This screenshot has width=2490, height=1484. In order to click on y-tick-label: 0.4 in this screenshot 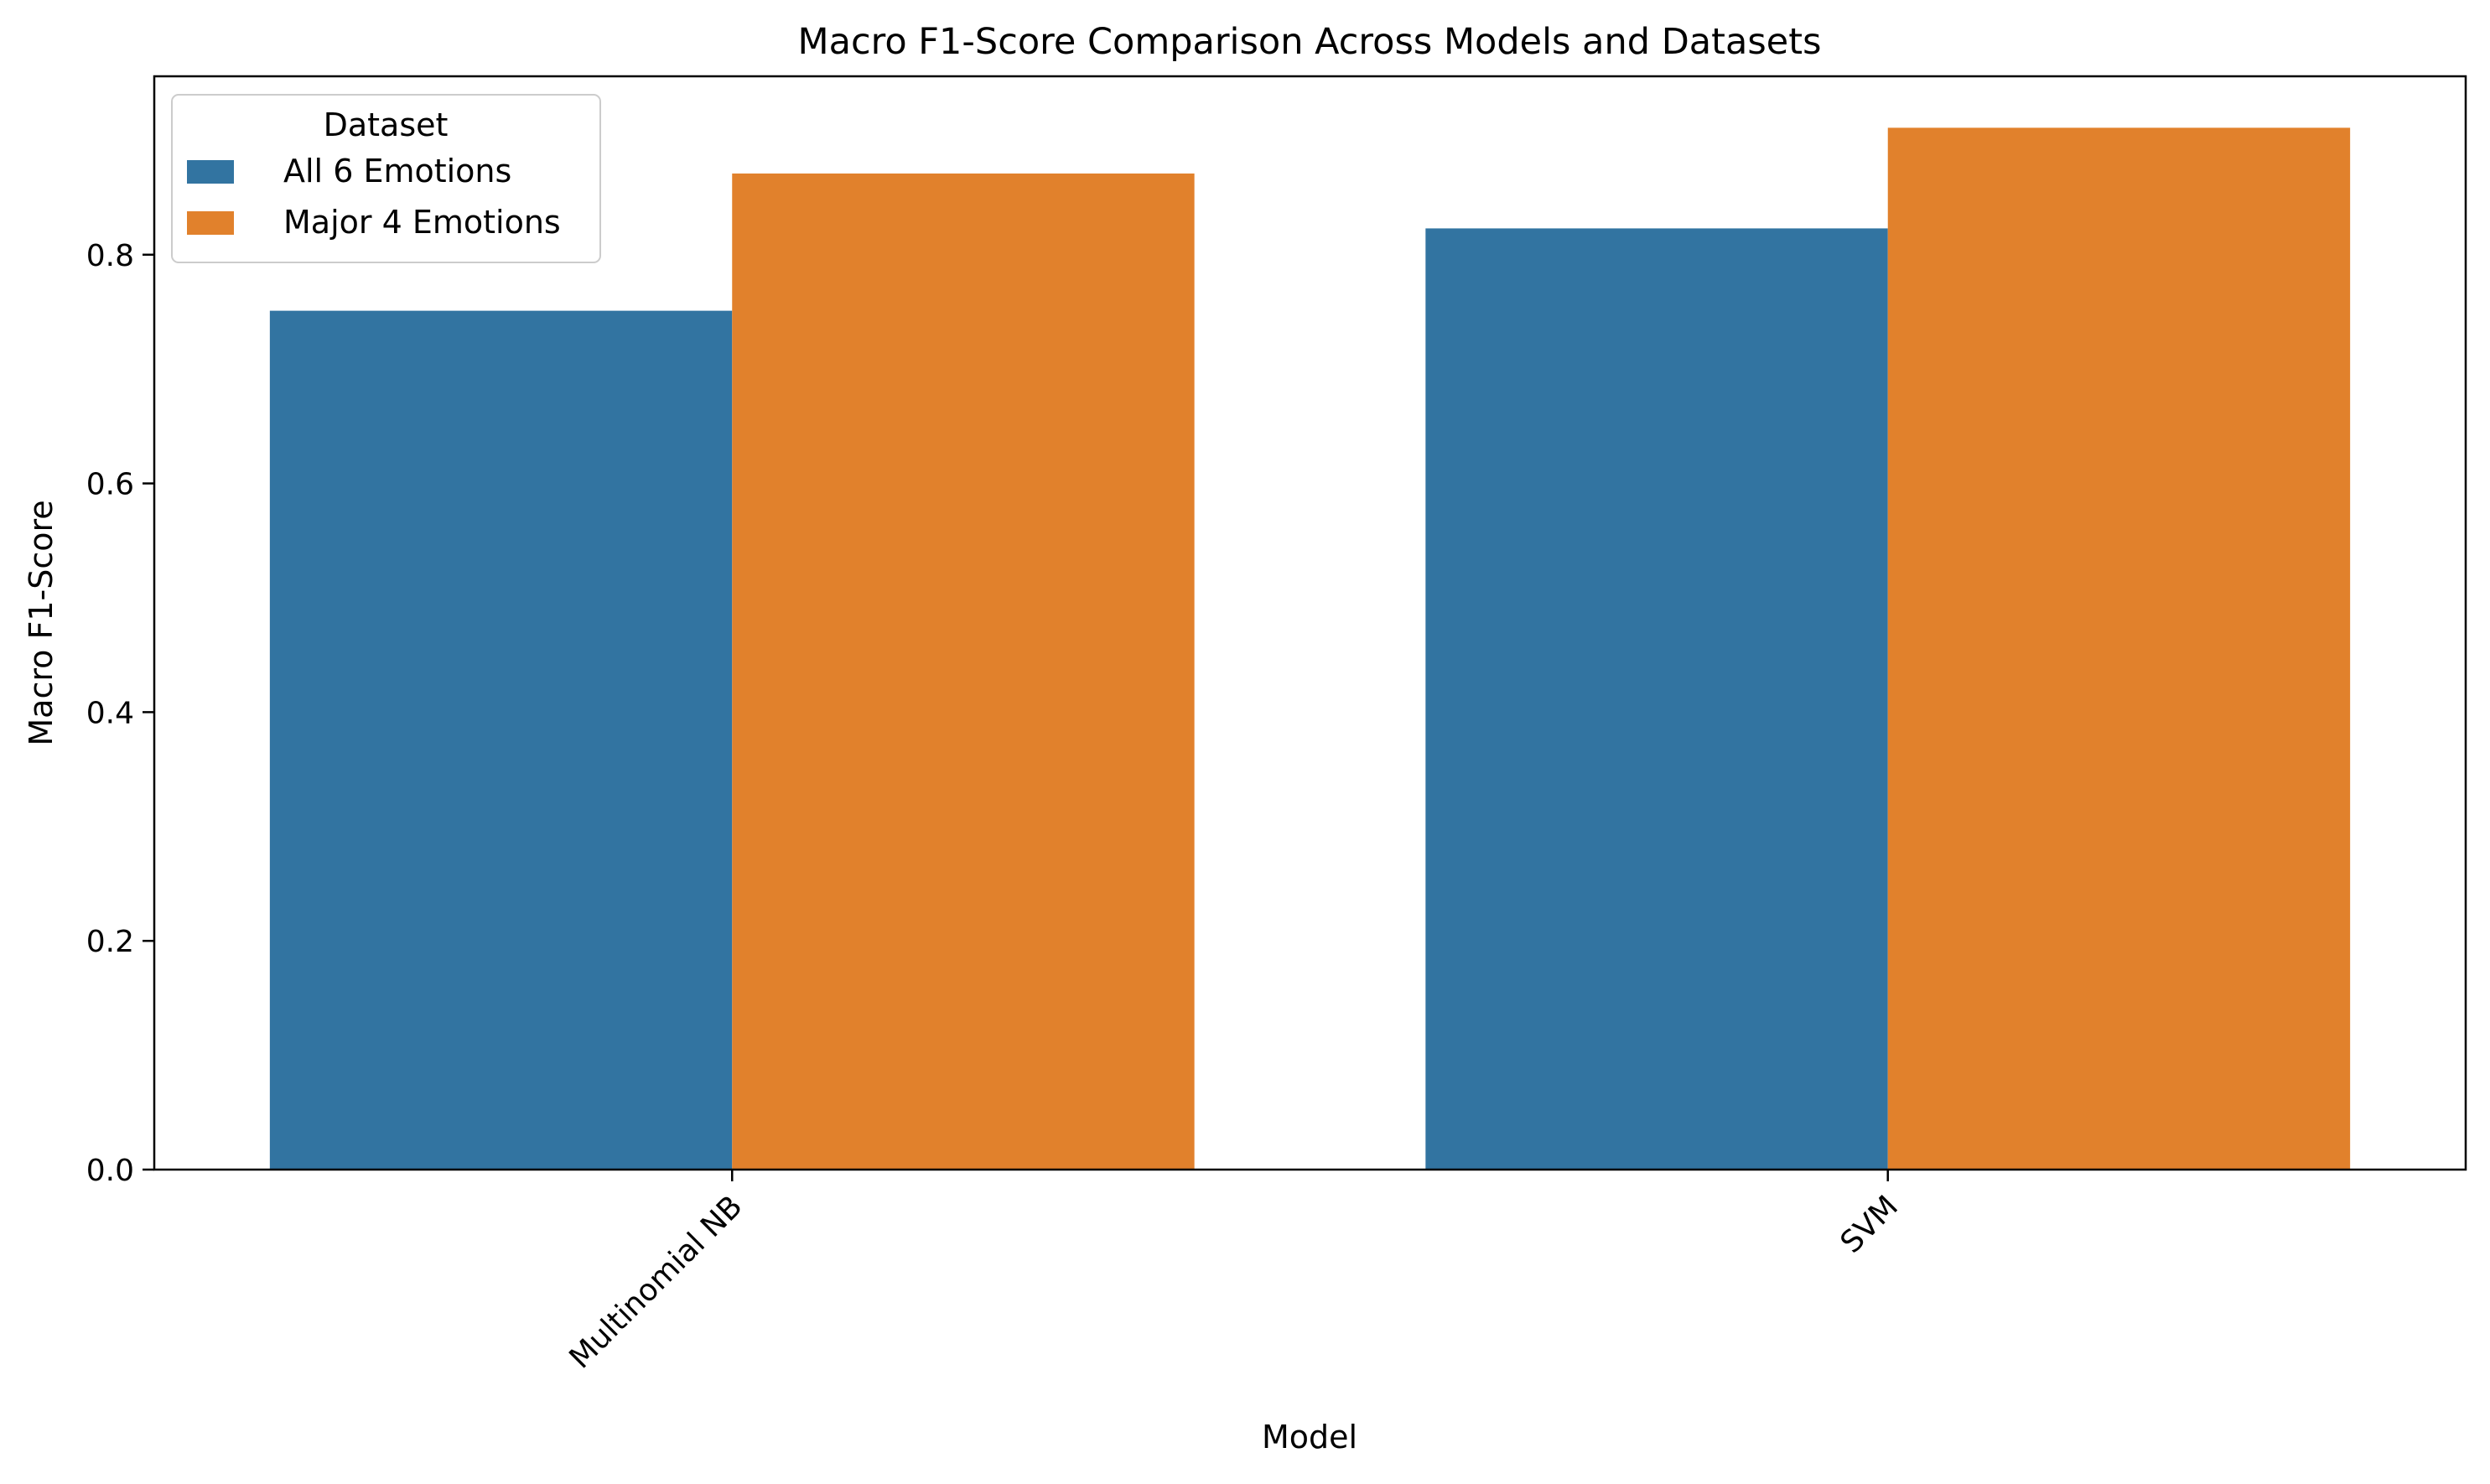, I will do `click(110, 713)`.